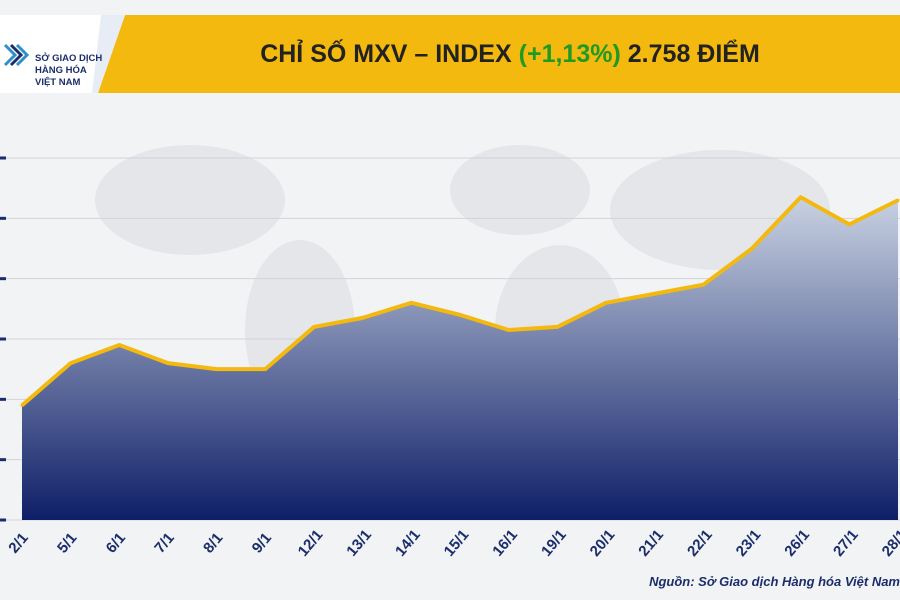 The width and height of the screenshot is (900, 600). I want to click on x-tick-label: 2/1, so click(18, 543).